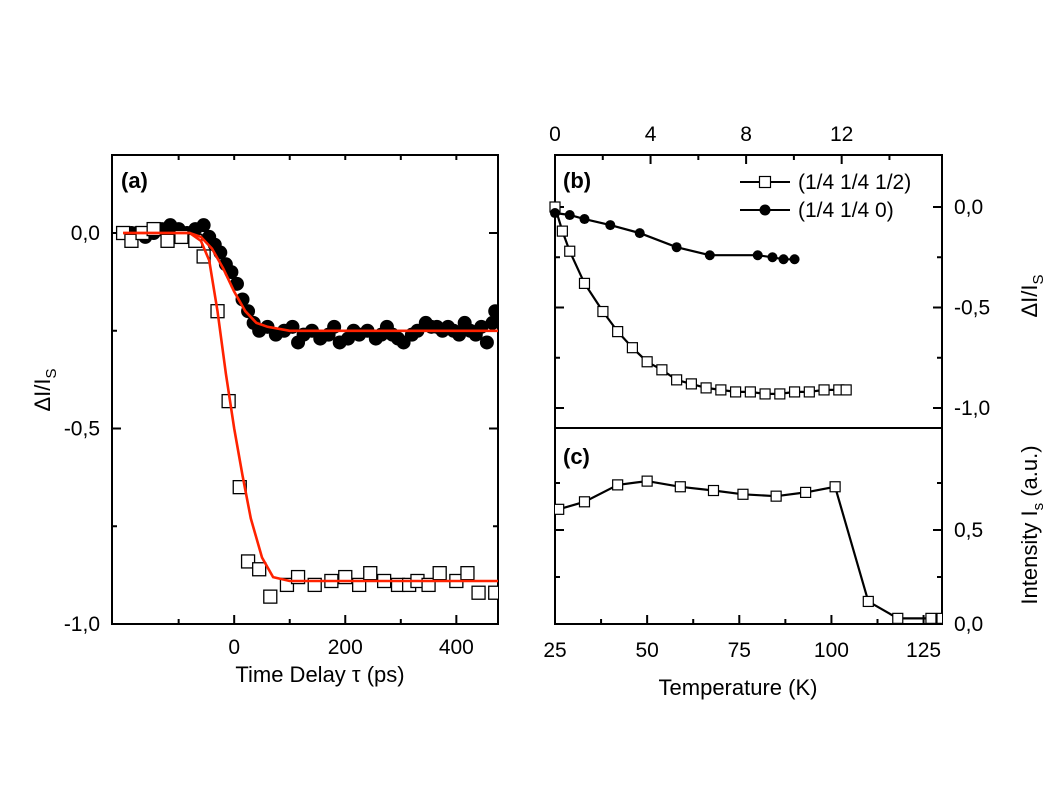  Describe the element at coordinates (968, 207) in the screenshot. I see `panel-b-y-tick-label: 0,0` at that location.